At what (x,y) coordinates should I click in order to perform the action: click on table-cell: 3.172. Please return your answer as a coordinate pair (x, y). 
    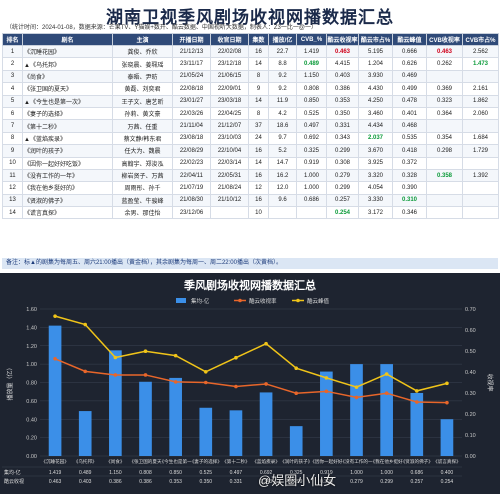
    Looking at the image, I should click on (375, 213).